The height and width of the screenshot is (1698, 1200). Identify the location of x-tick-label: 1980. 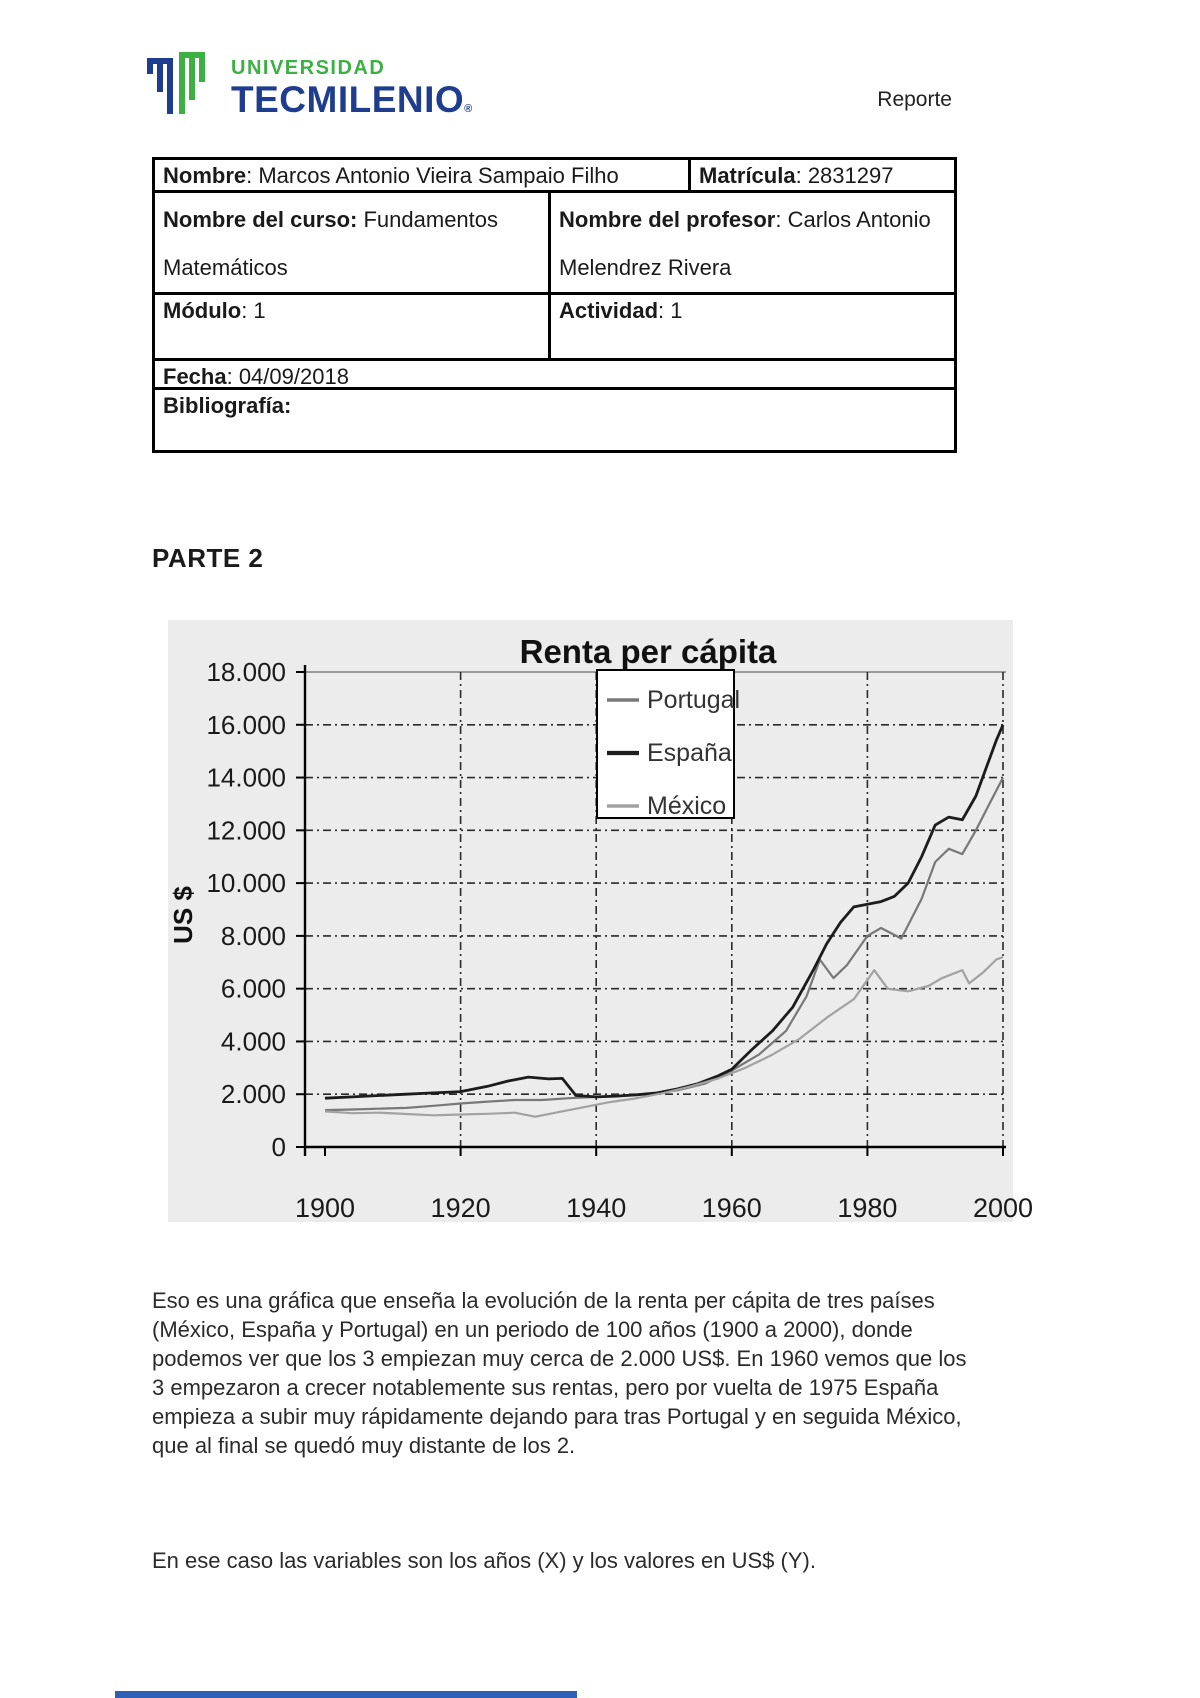
(867, 1208).